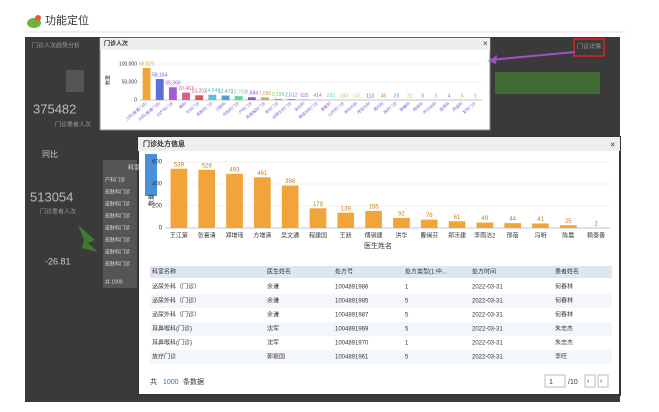 The image size is (659, 412). Describe the element at coordinates (239, 92) in the screenshot. I see `value-label: 10,703` at that location.